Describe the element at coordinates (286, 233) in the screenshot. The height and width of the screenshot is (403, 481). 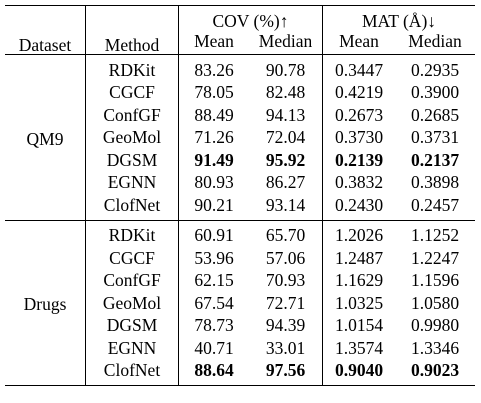
I see `cov-median-cell: 65.70` at that location.